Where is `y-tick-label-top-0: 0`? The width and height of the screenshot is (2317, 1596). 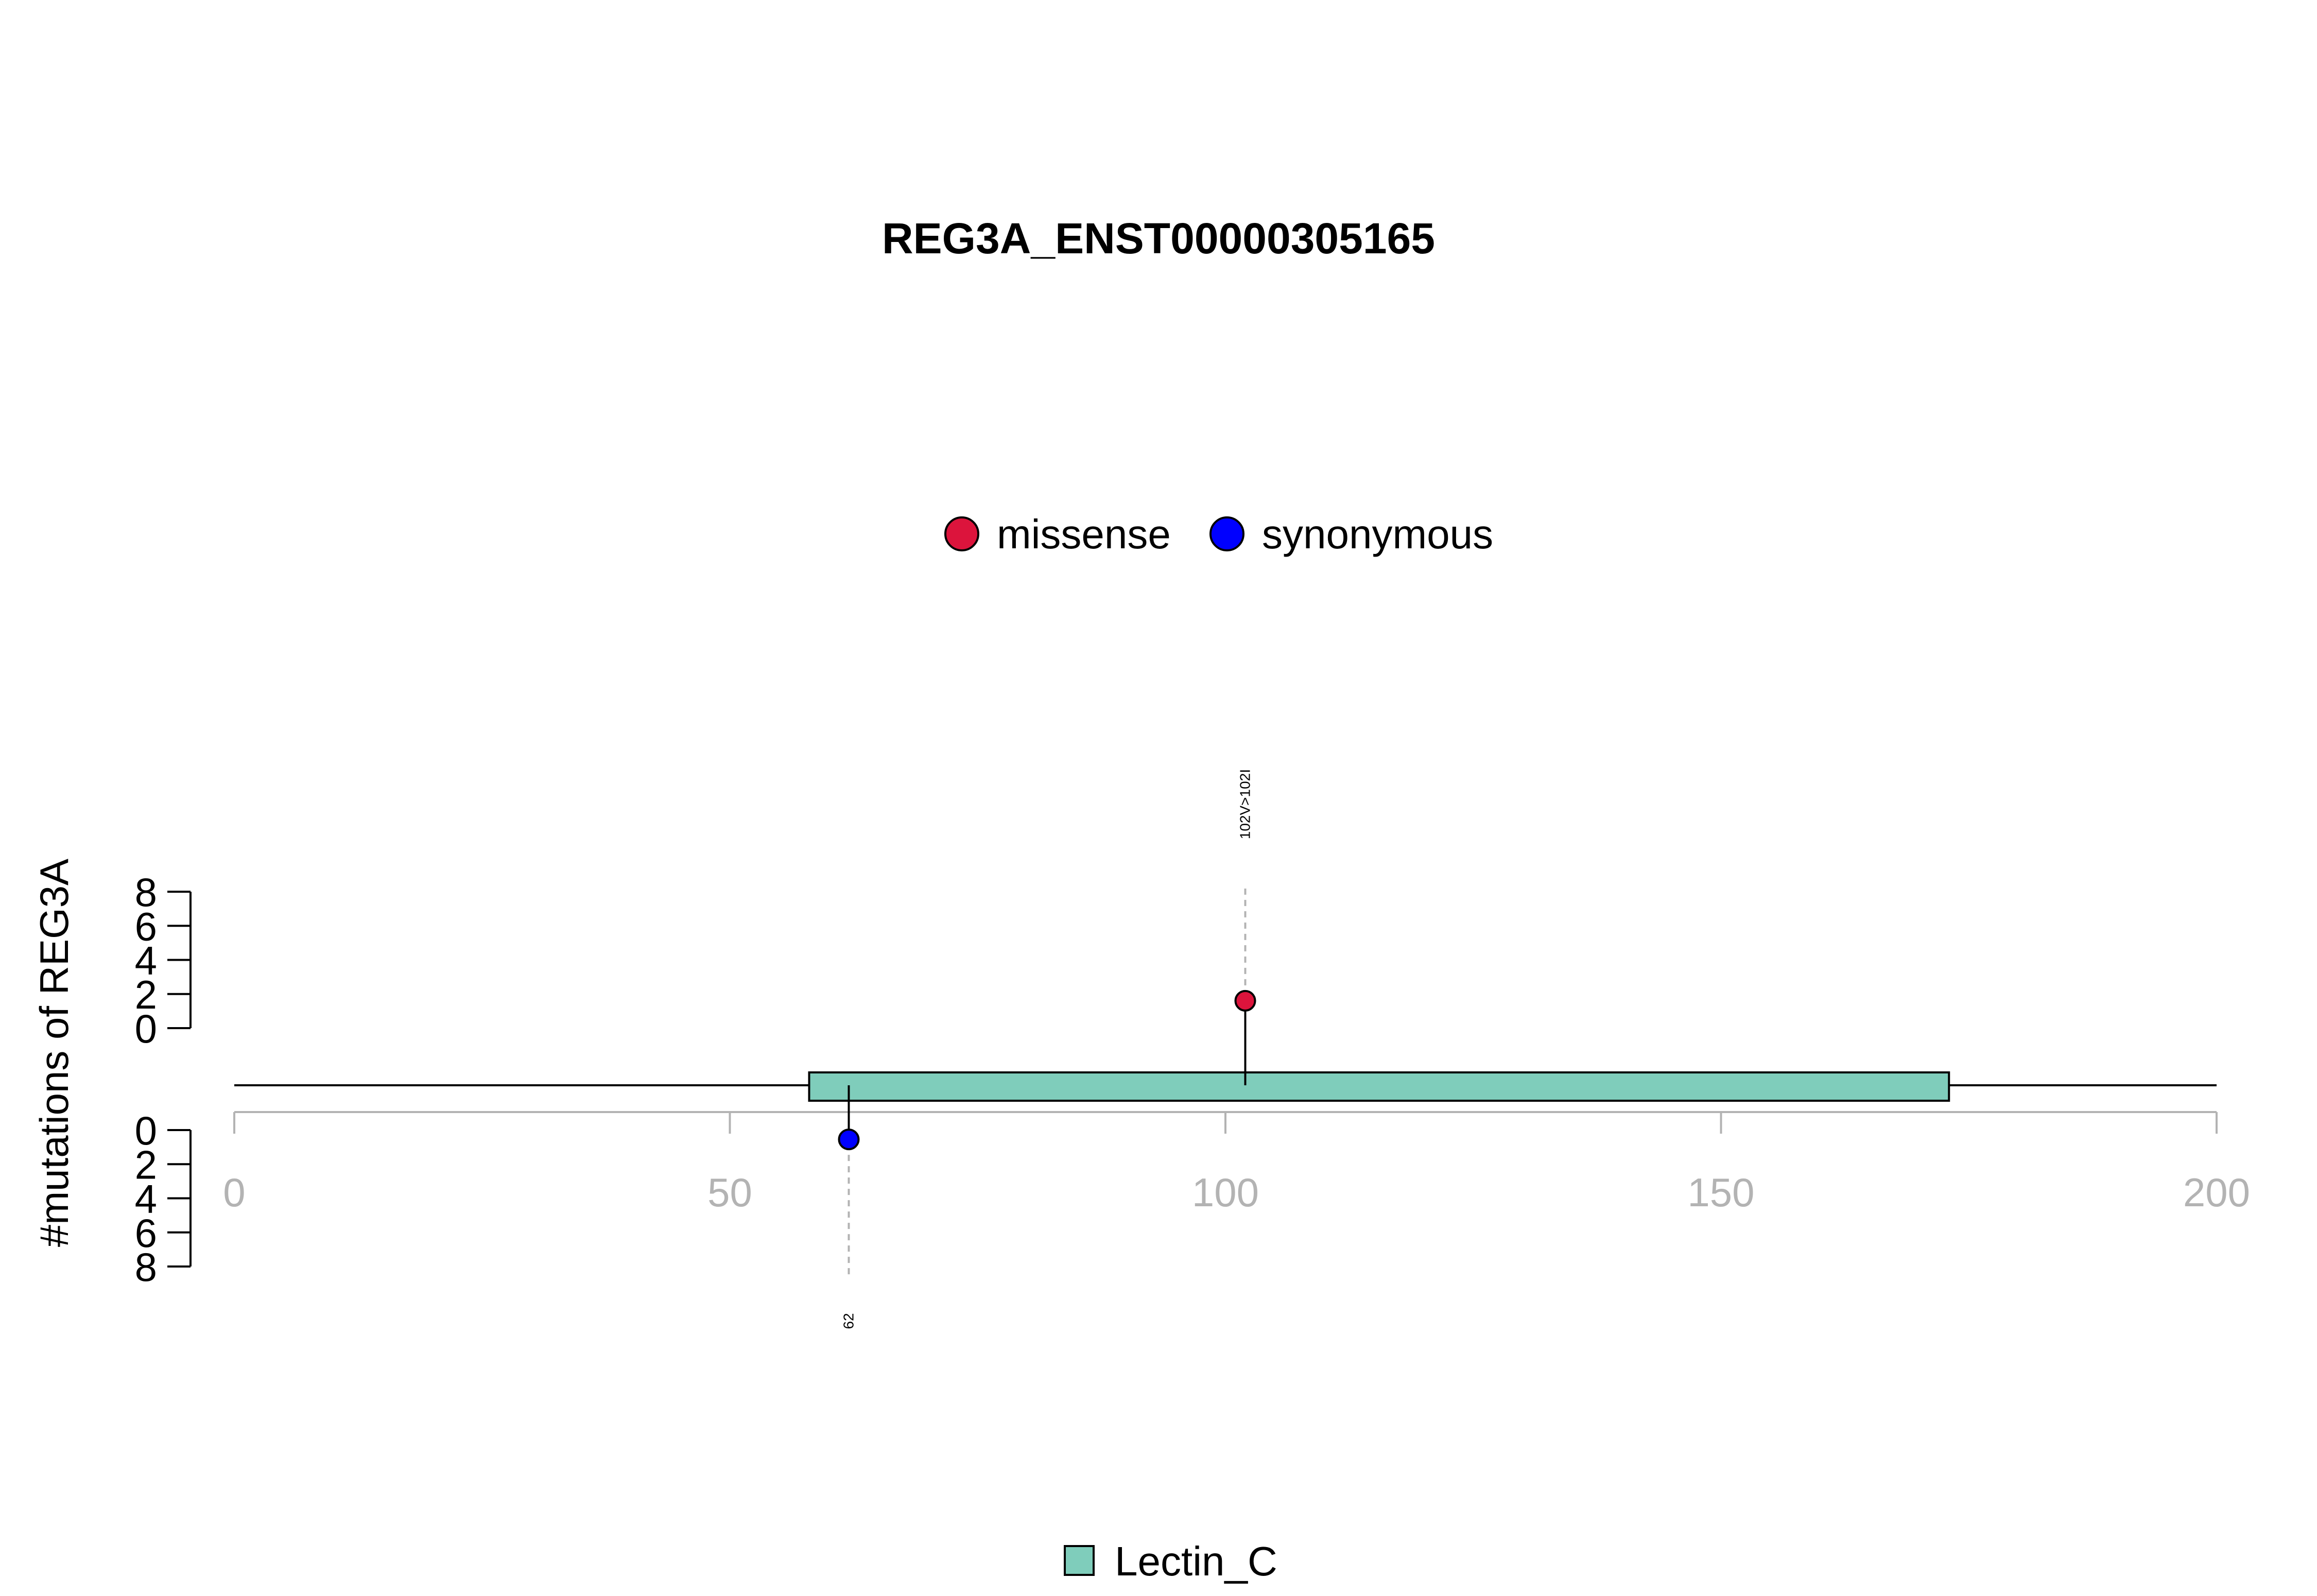
y-tick-label-top-0: 0 is located at coordinates (146, 1028).